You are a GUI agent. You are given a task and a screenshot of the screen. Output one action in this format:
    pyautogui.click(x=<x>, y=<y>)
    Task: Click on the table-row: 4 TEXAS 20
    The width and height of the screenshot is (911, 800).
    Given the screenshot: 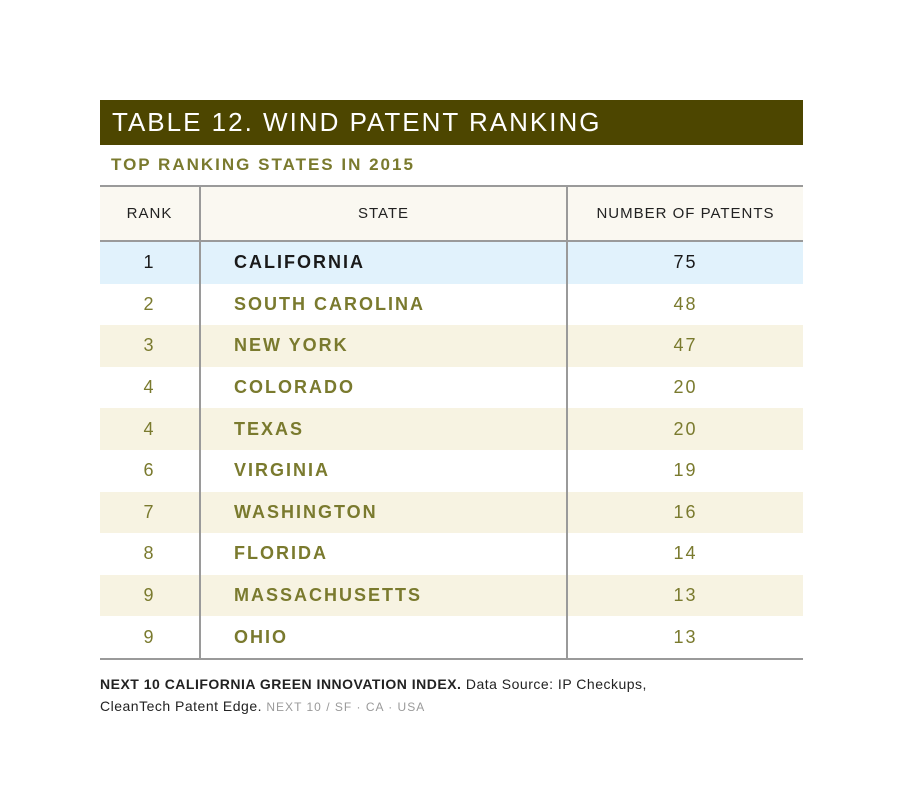 What is the action you would take?
    pyautogui.click(x=451, y=429)
    